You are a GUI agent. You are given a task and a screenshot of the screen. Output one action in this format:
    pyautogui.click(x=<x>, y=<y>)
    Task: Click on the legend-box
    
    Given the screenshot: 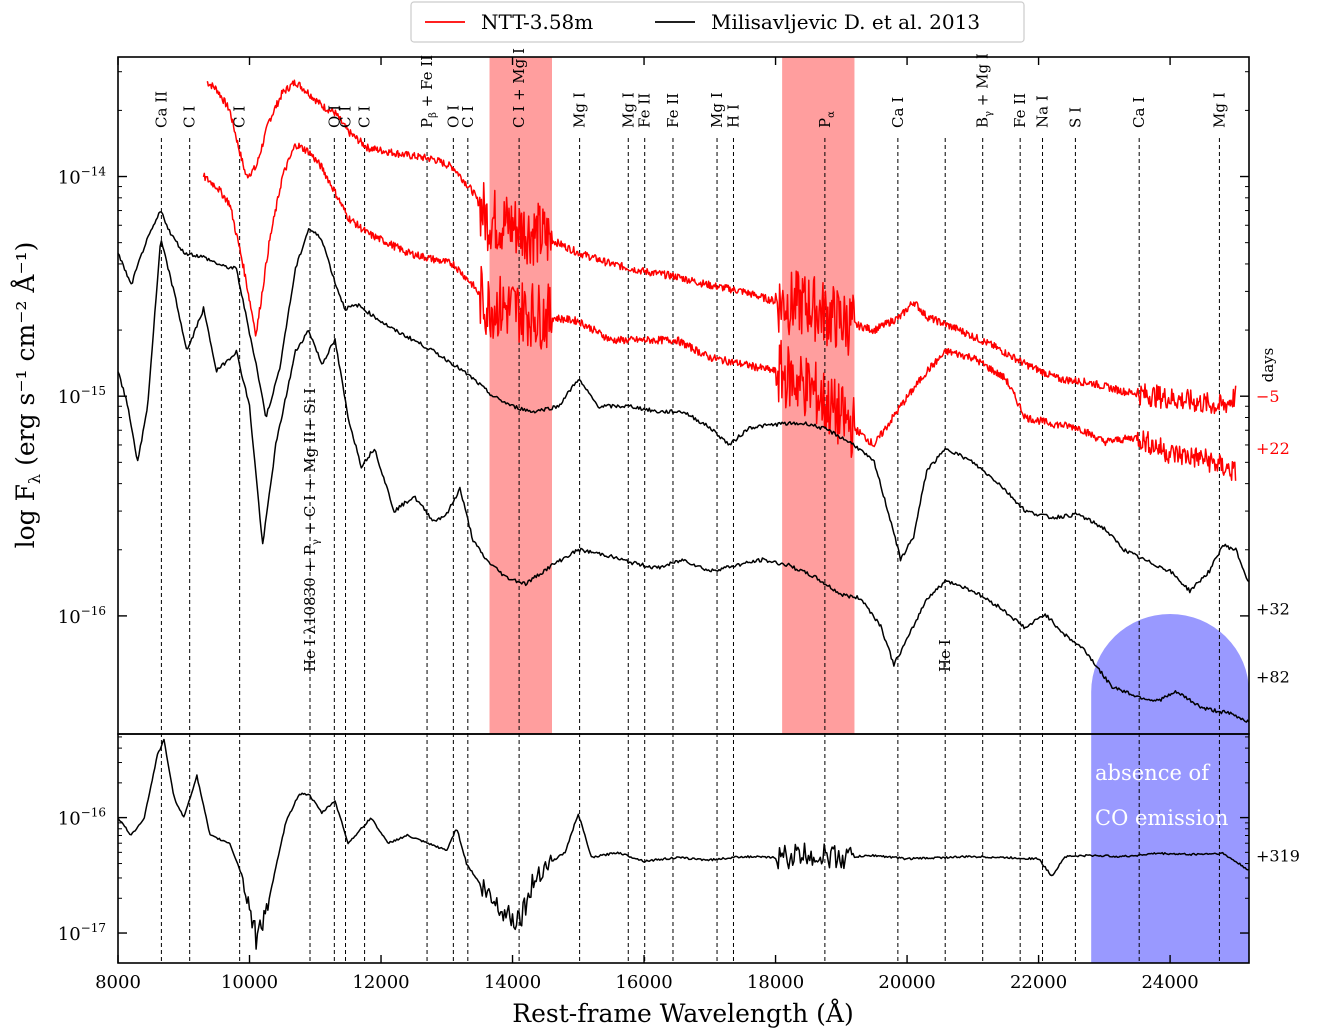 What is the action you would take?
    pyautogui.click(x=717, y=22)
    